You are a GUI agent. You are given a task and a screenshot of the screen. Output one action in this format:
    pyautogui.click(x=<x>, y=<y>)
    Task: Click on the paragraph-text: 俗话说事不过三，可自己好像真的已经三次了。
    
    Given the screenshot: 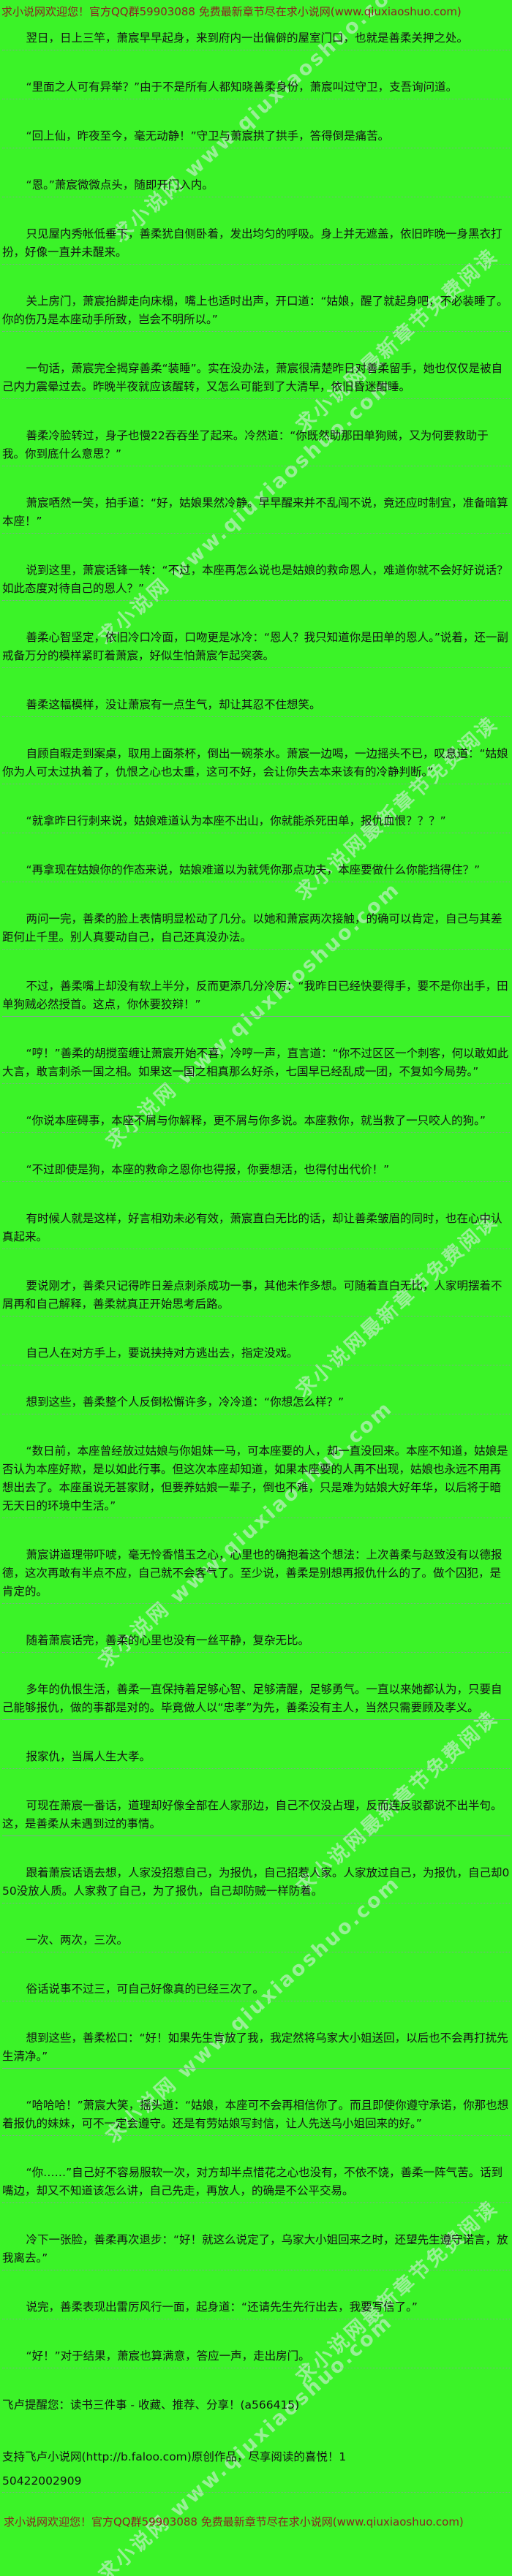 What is the action you would take?
    pyautogui.click(x=145, y=1989)
    